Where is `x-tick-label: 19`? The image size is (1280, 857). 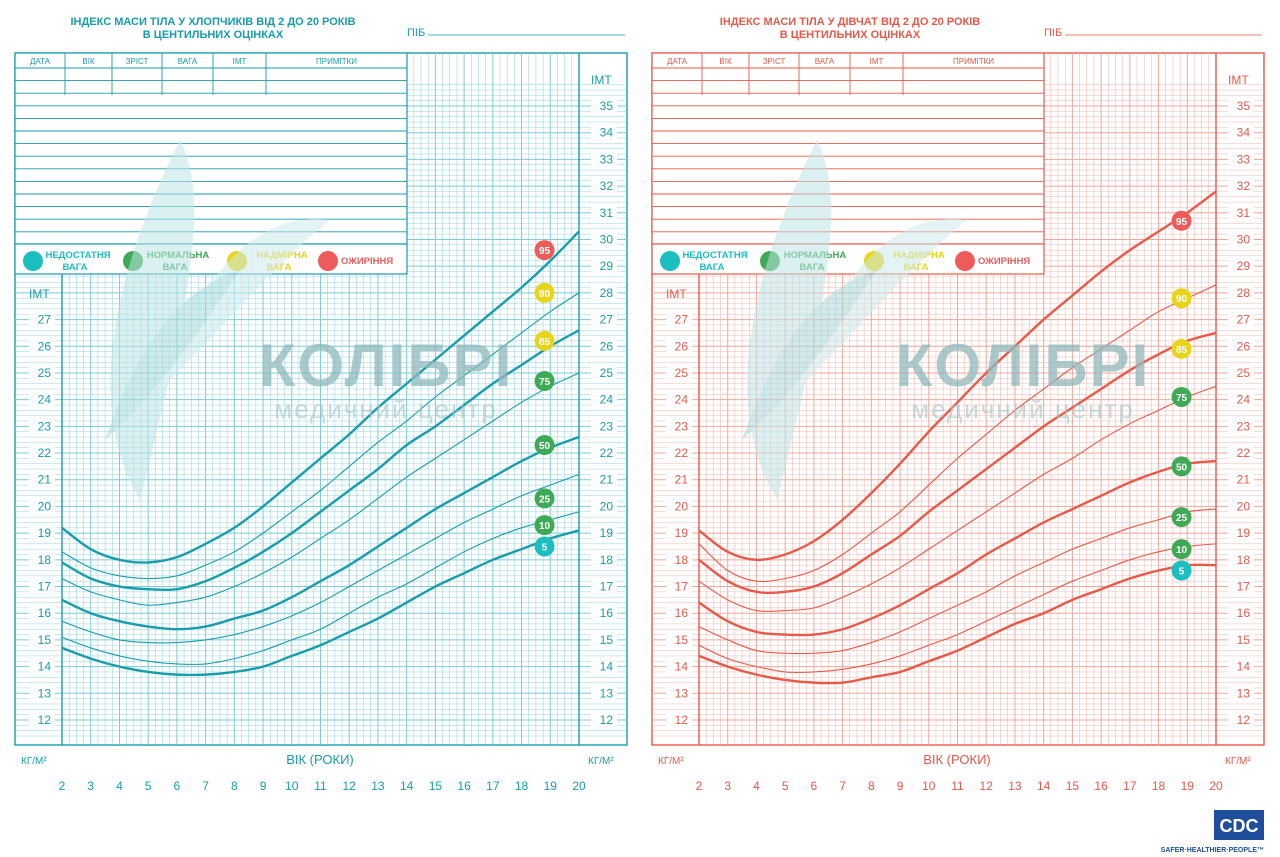 x-tick-label: 19 is located at coordinates (1188, 786).